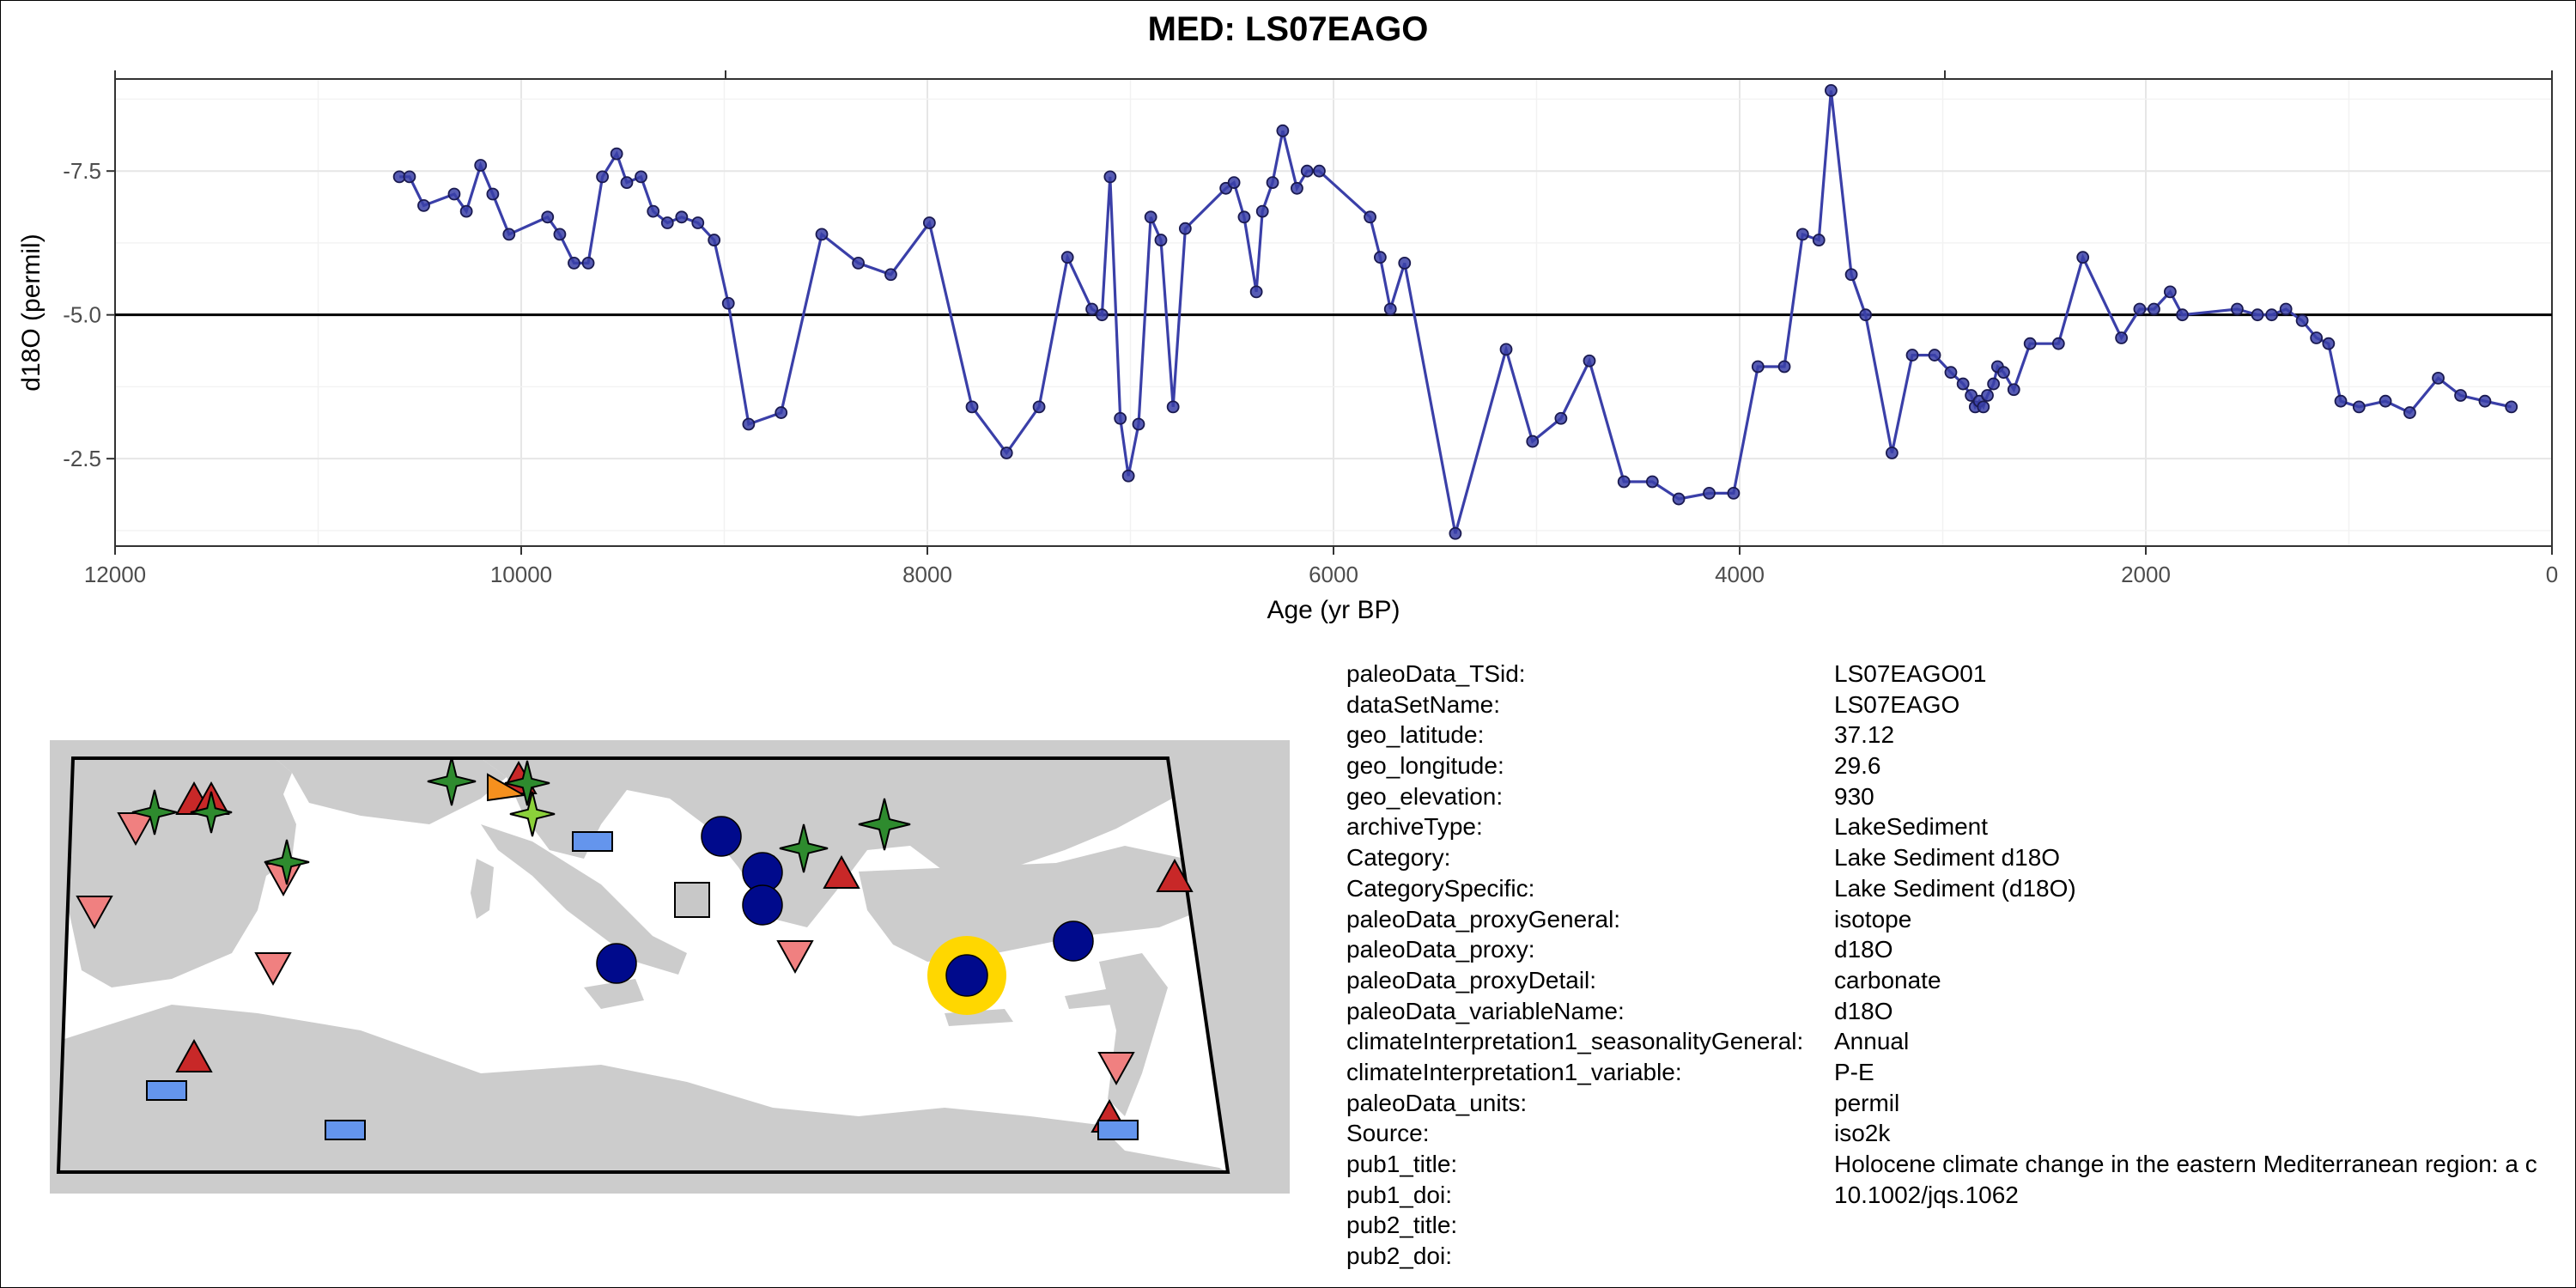 Image resolution: width=2576 pixels, height=1288 pixels. What do you see at coordinates (584, 900) in the screenshot?
I see `italy-land` at bounding box center [584, 900].